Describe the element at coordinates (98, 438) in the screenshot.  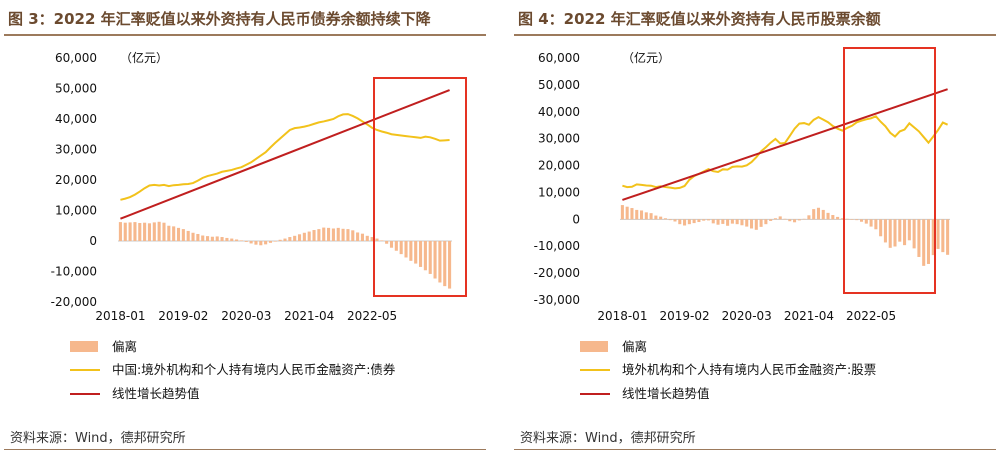
I see `source-note: 资料来源：Wind，德邦研究所` at that location.